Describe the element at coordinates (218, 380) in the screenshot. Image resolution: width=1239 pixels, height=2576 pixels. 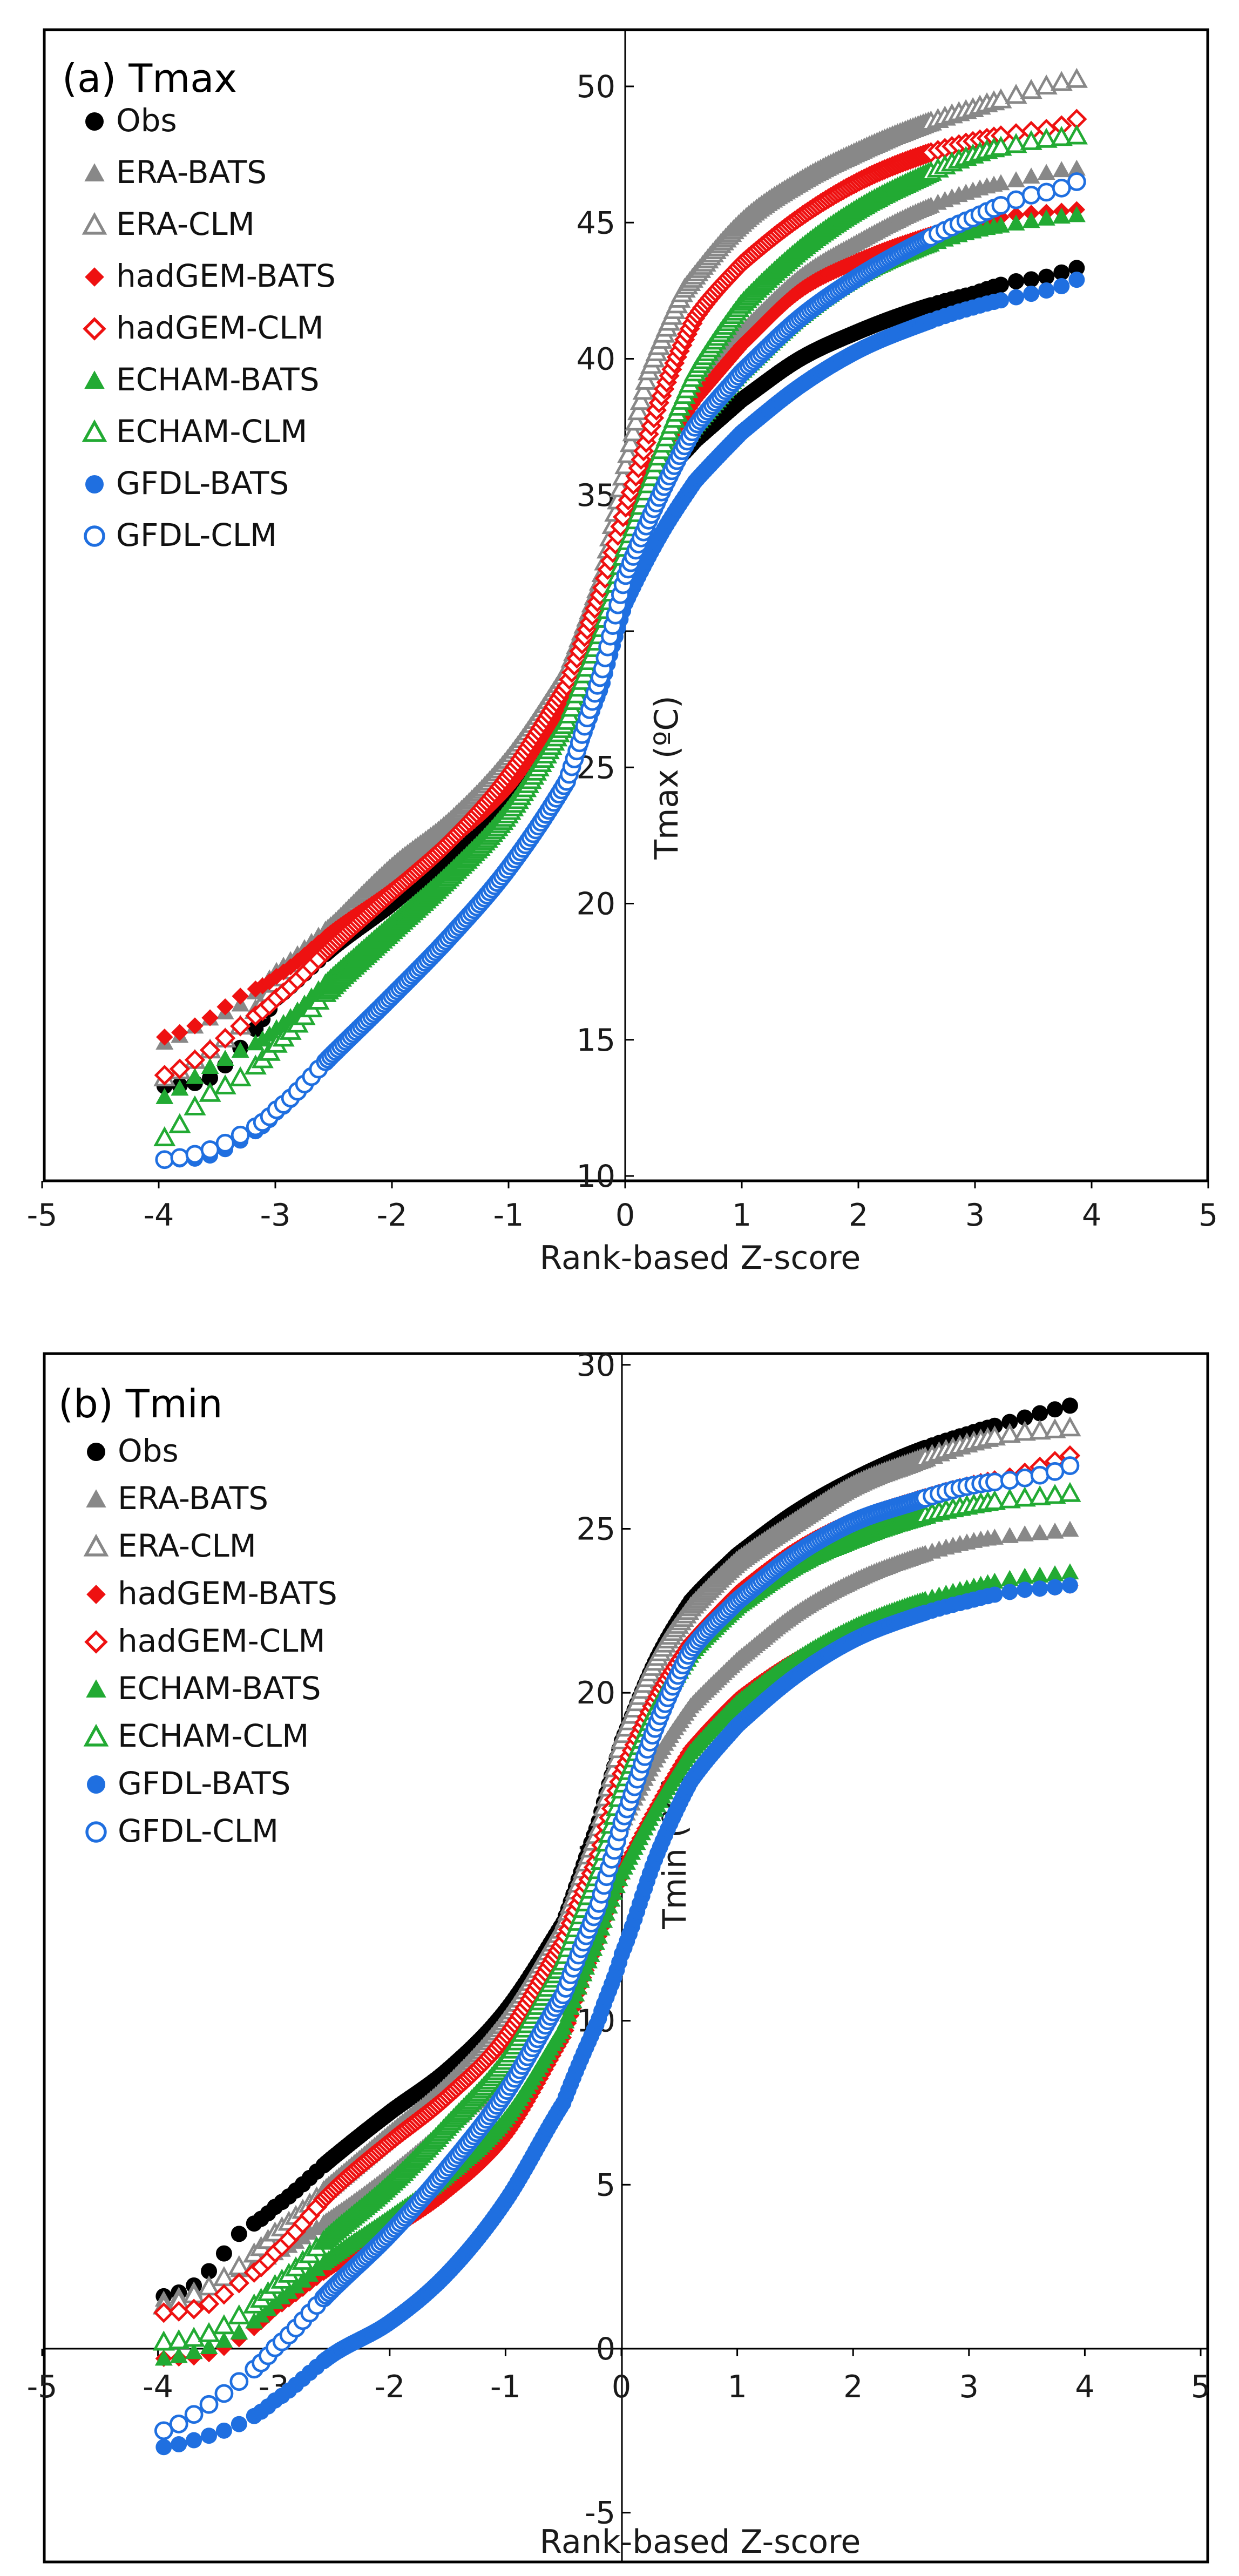
I see `legend-label: ECHAM-BATS` at that location.